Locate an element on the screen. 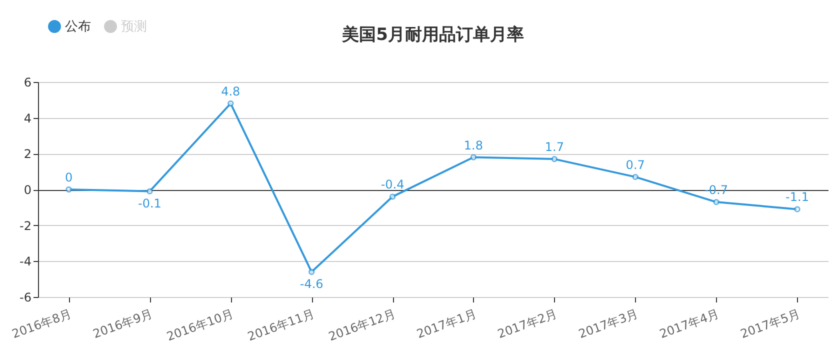 The height and width of the screenshot is (350, 832). x-tick-label: 2016年8月 is located at coordinates (42, 324).